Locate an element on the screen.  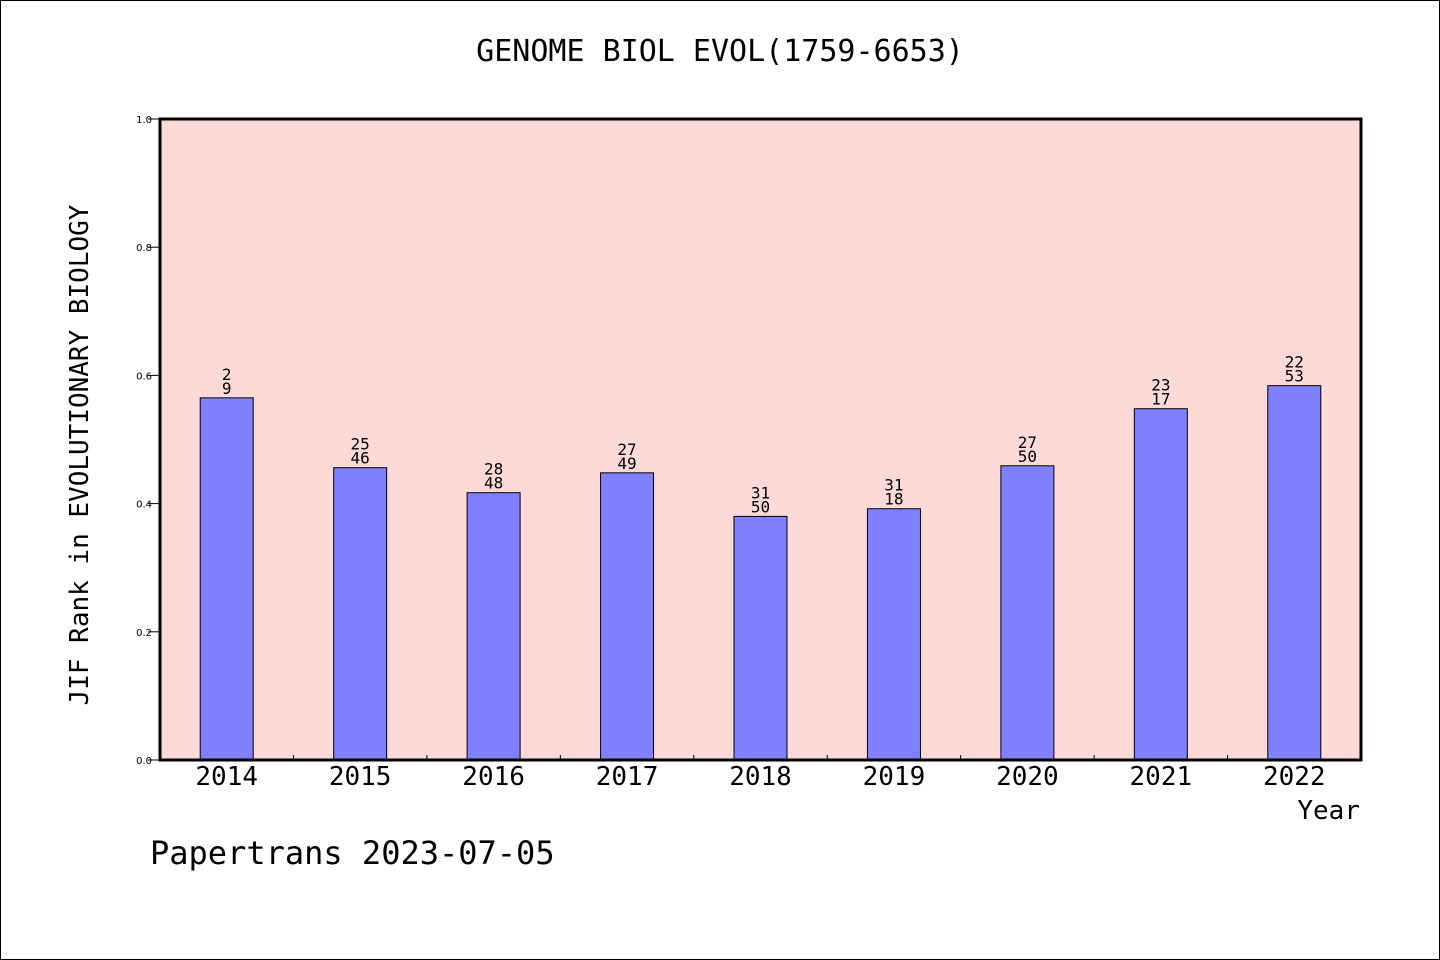
bar-2015 is located at coordinates (360, 614).